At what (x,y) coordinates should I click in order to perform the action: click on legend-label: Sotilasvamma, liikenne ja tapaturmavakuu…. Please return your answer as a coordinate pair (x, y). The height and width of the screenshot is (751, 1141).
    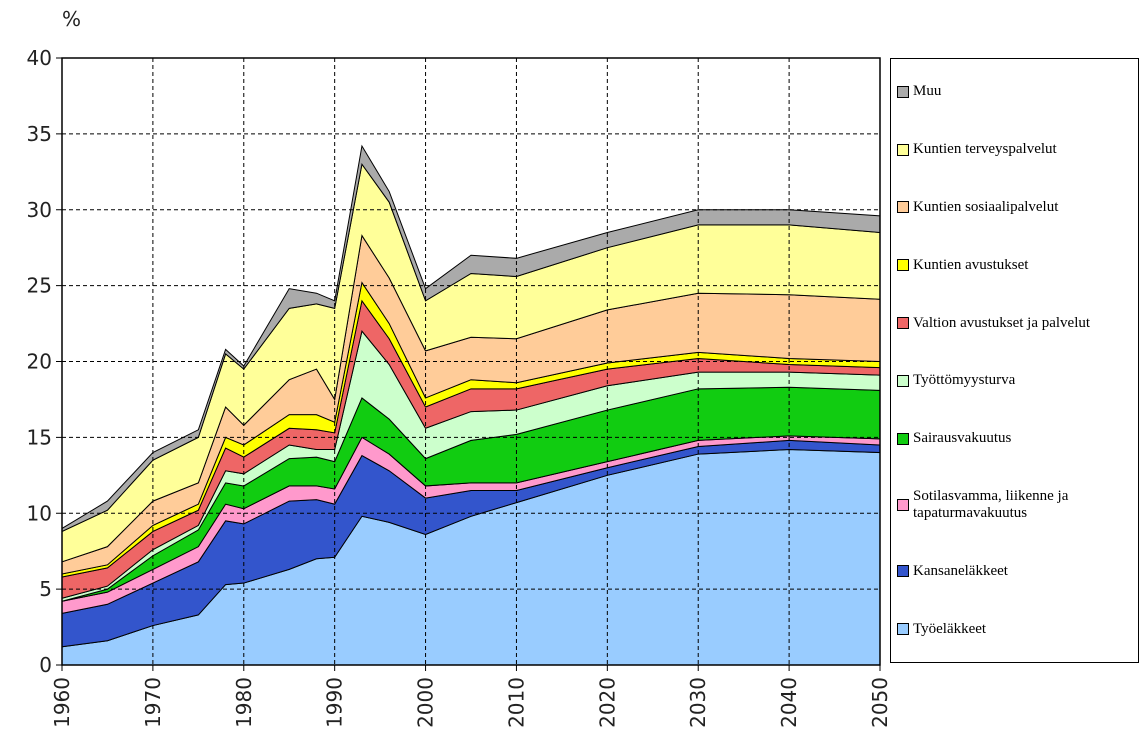
    Looking at the image, I should click on (991, 504).